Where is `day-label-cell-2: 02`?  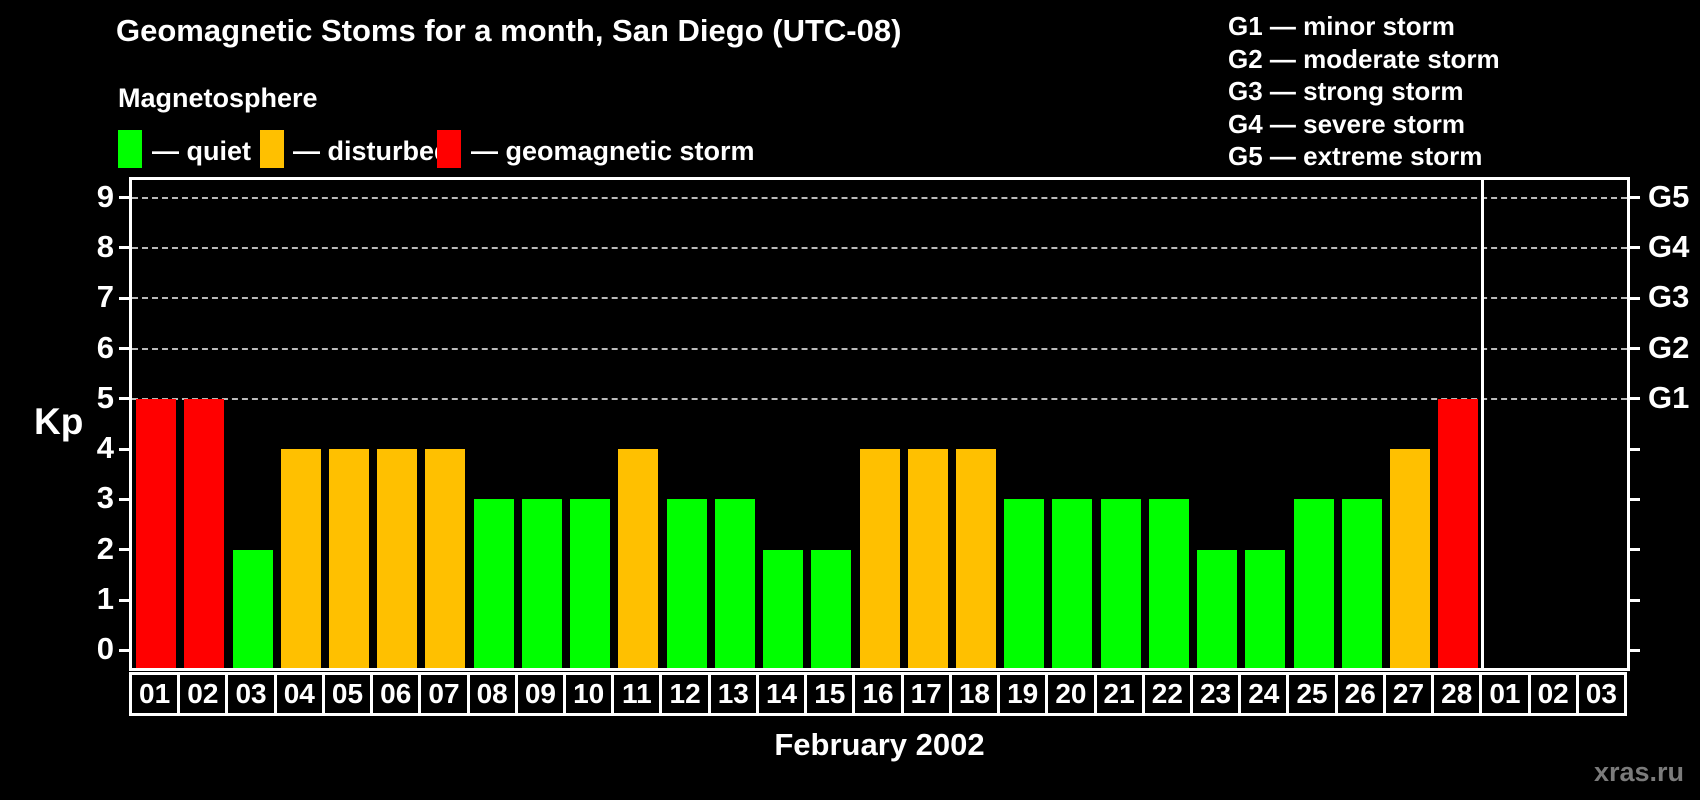
day-label-cell-2: 02 is located at coordinates (203, 694).